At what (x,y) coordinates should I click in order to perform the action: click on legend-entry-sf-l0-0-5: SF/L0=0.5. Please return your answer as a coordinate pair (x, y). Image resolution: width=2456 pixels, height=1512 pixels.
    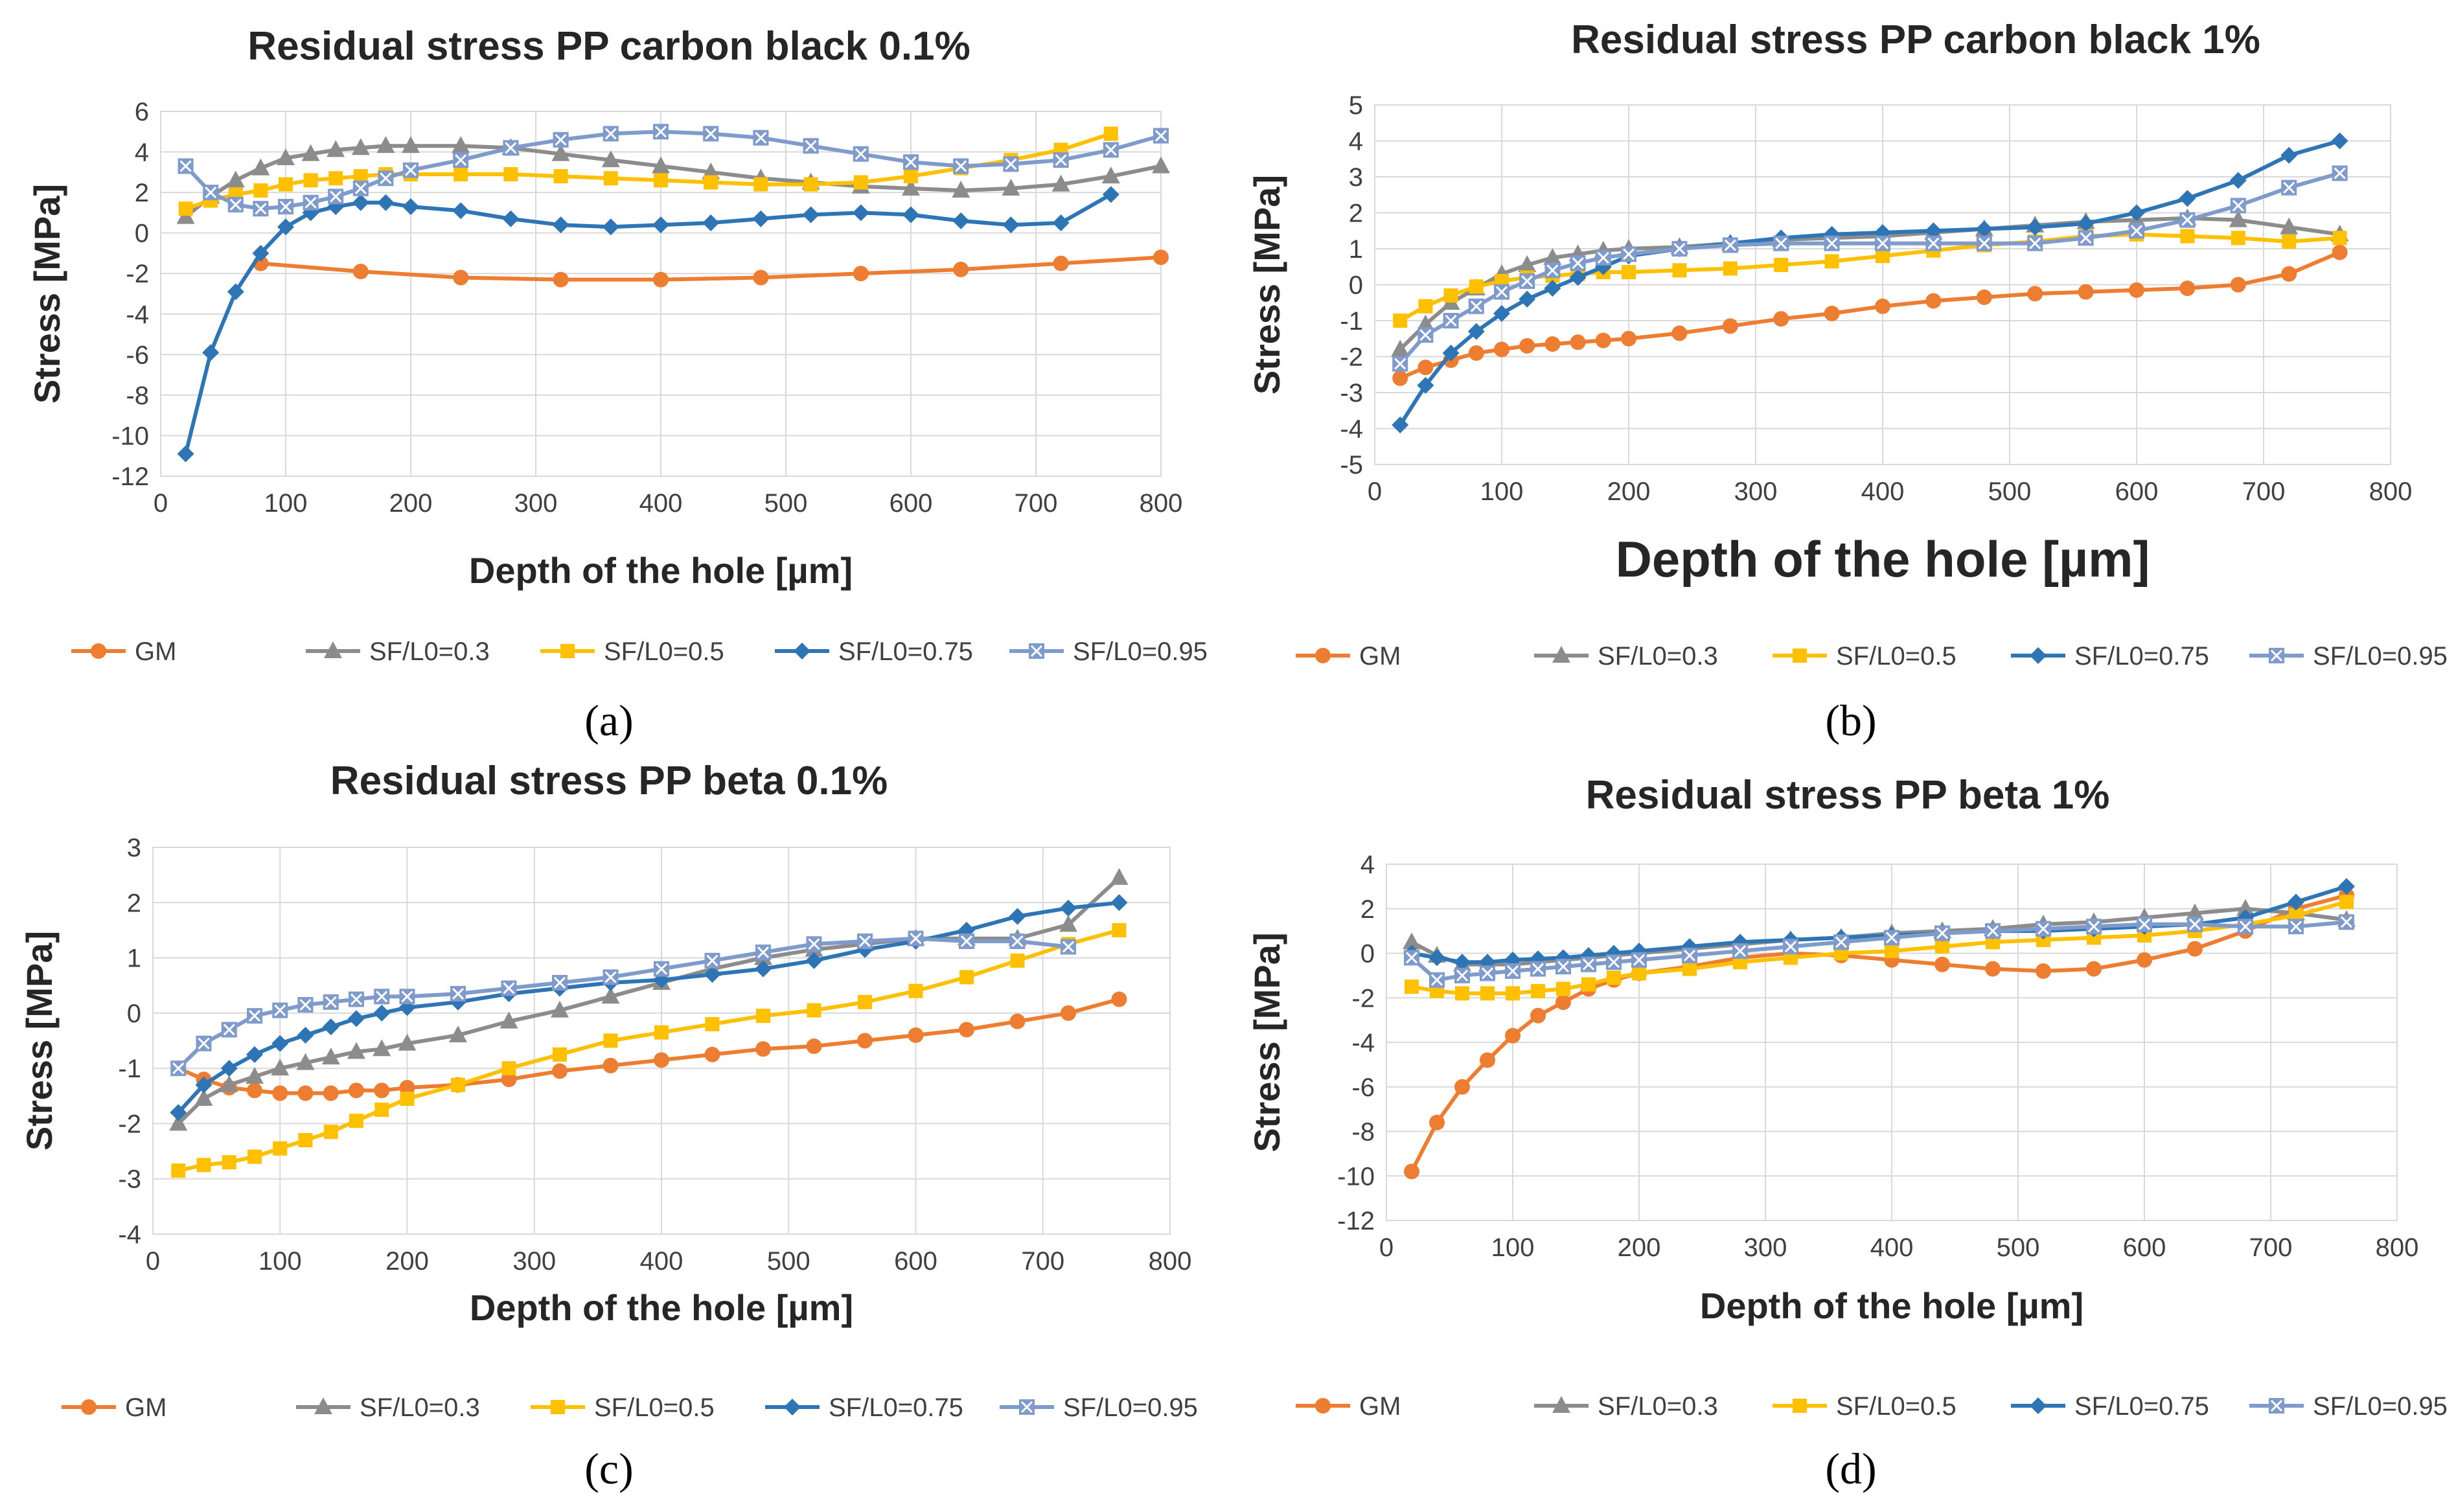
    Looking at the image, I should click on (1865, 1406).